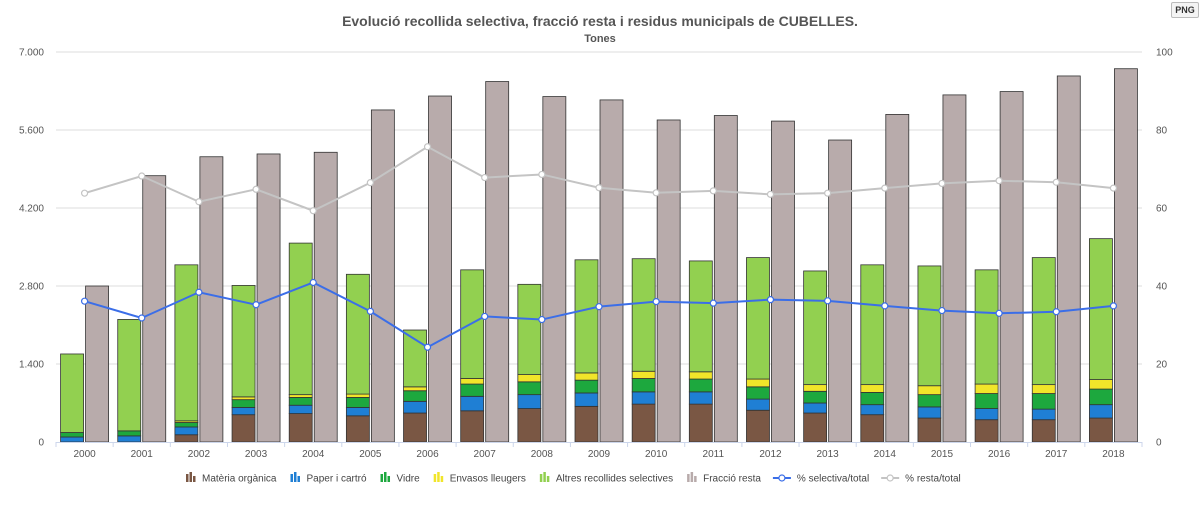 This screenshot has height=508, width=1200. What do you see at coordinates (31, 365) in the screenshot?
I see `y-left-tick-label: 1.400` at bounding box center [31, 365].